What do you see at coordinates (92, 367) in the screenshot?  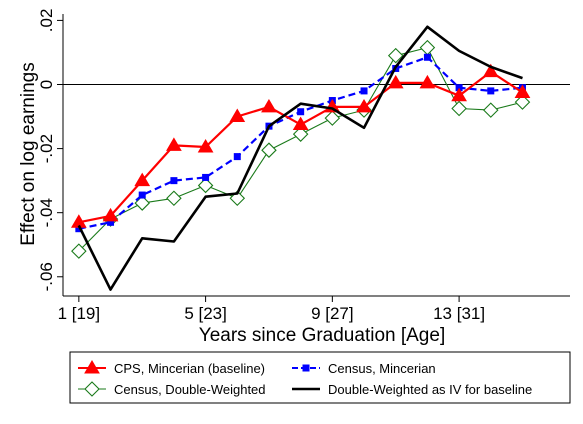 I see `legend-triangle-marker` at bounding box center [92, 367].